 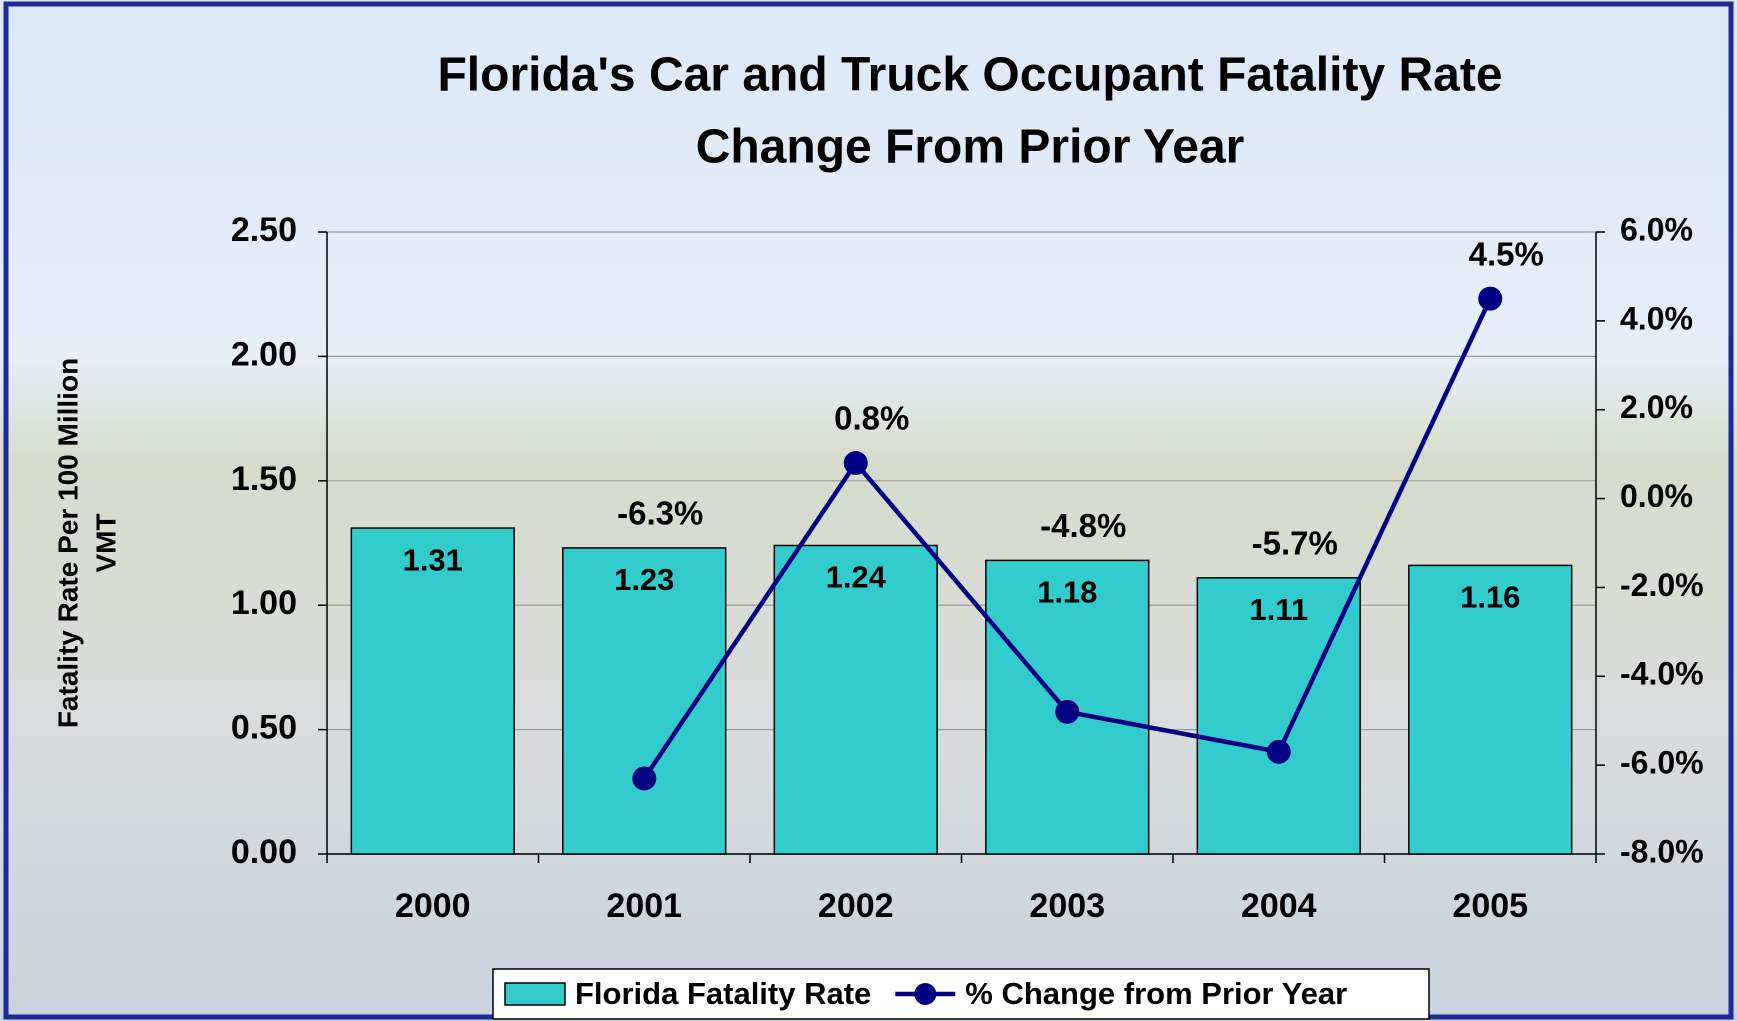 I want to click on y2-tick-label: -4.0%, so click(x=1662, y=674).